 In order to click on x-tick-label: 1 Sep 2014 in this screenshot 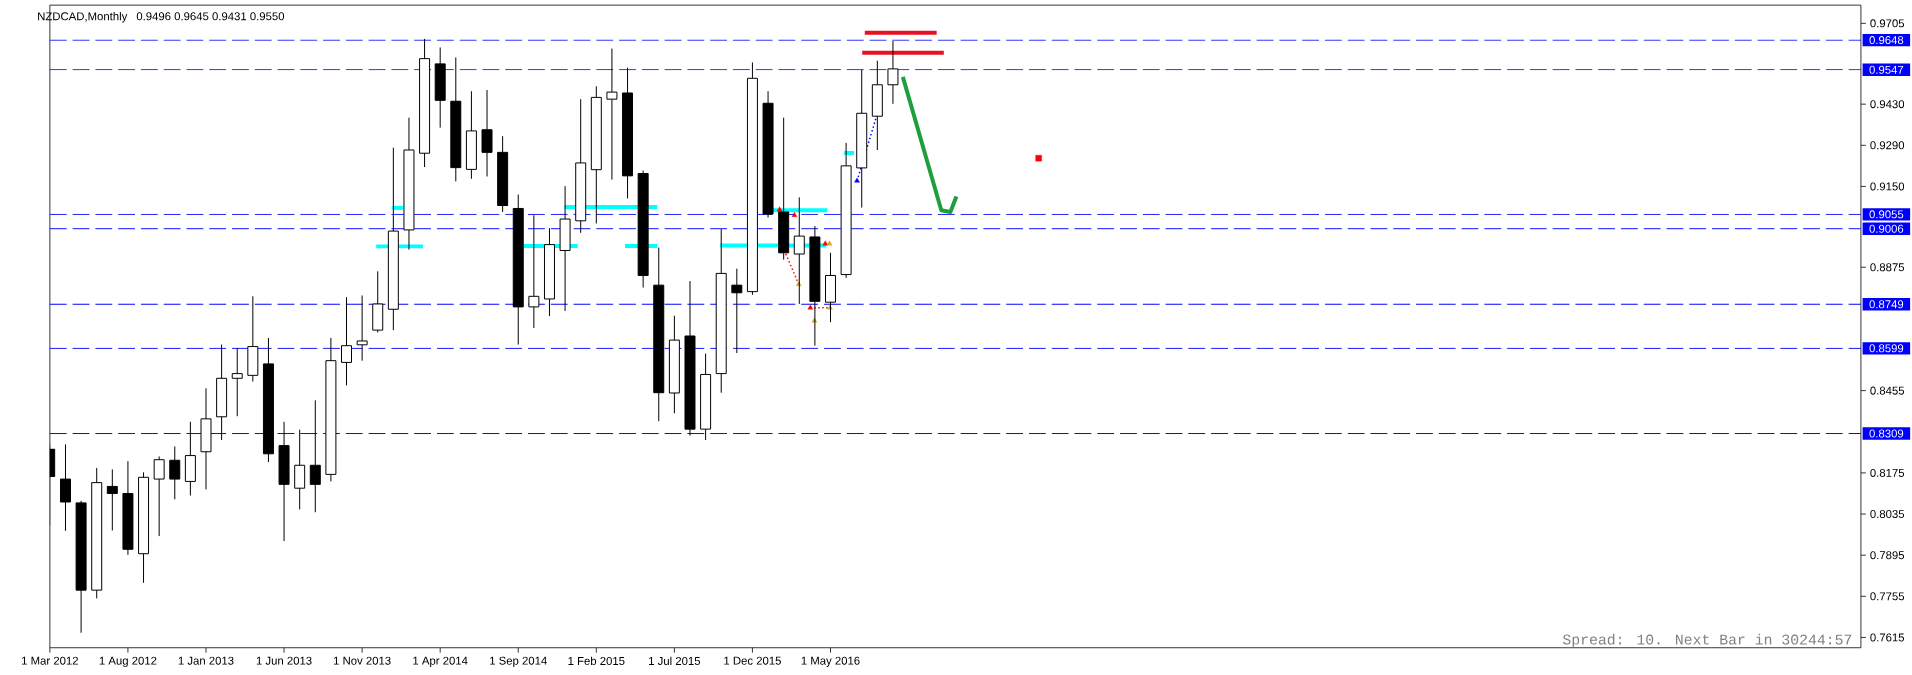, I will do `click(518, 661)`.